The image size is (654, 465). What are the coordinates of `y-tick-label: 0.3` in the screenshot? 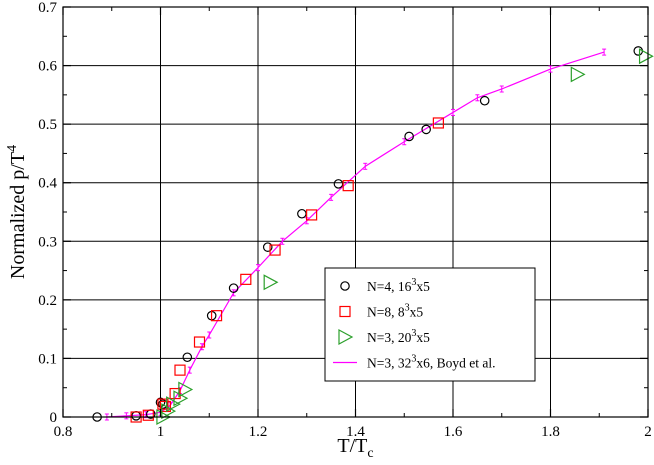 It's located at (47, 242).